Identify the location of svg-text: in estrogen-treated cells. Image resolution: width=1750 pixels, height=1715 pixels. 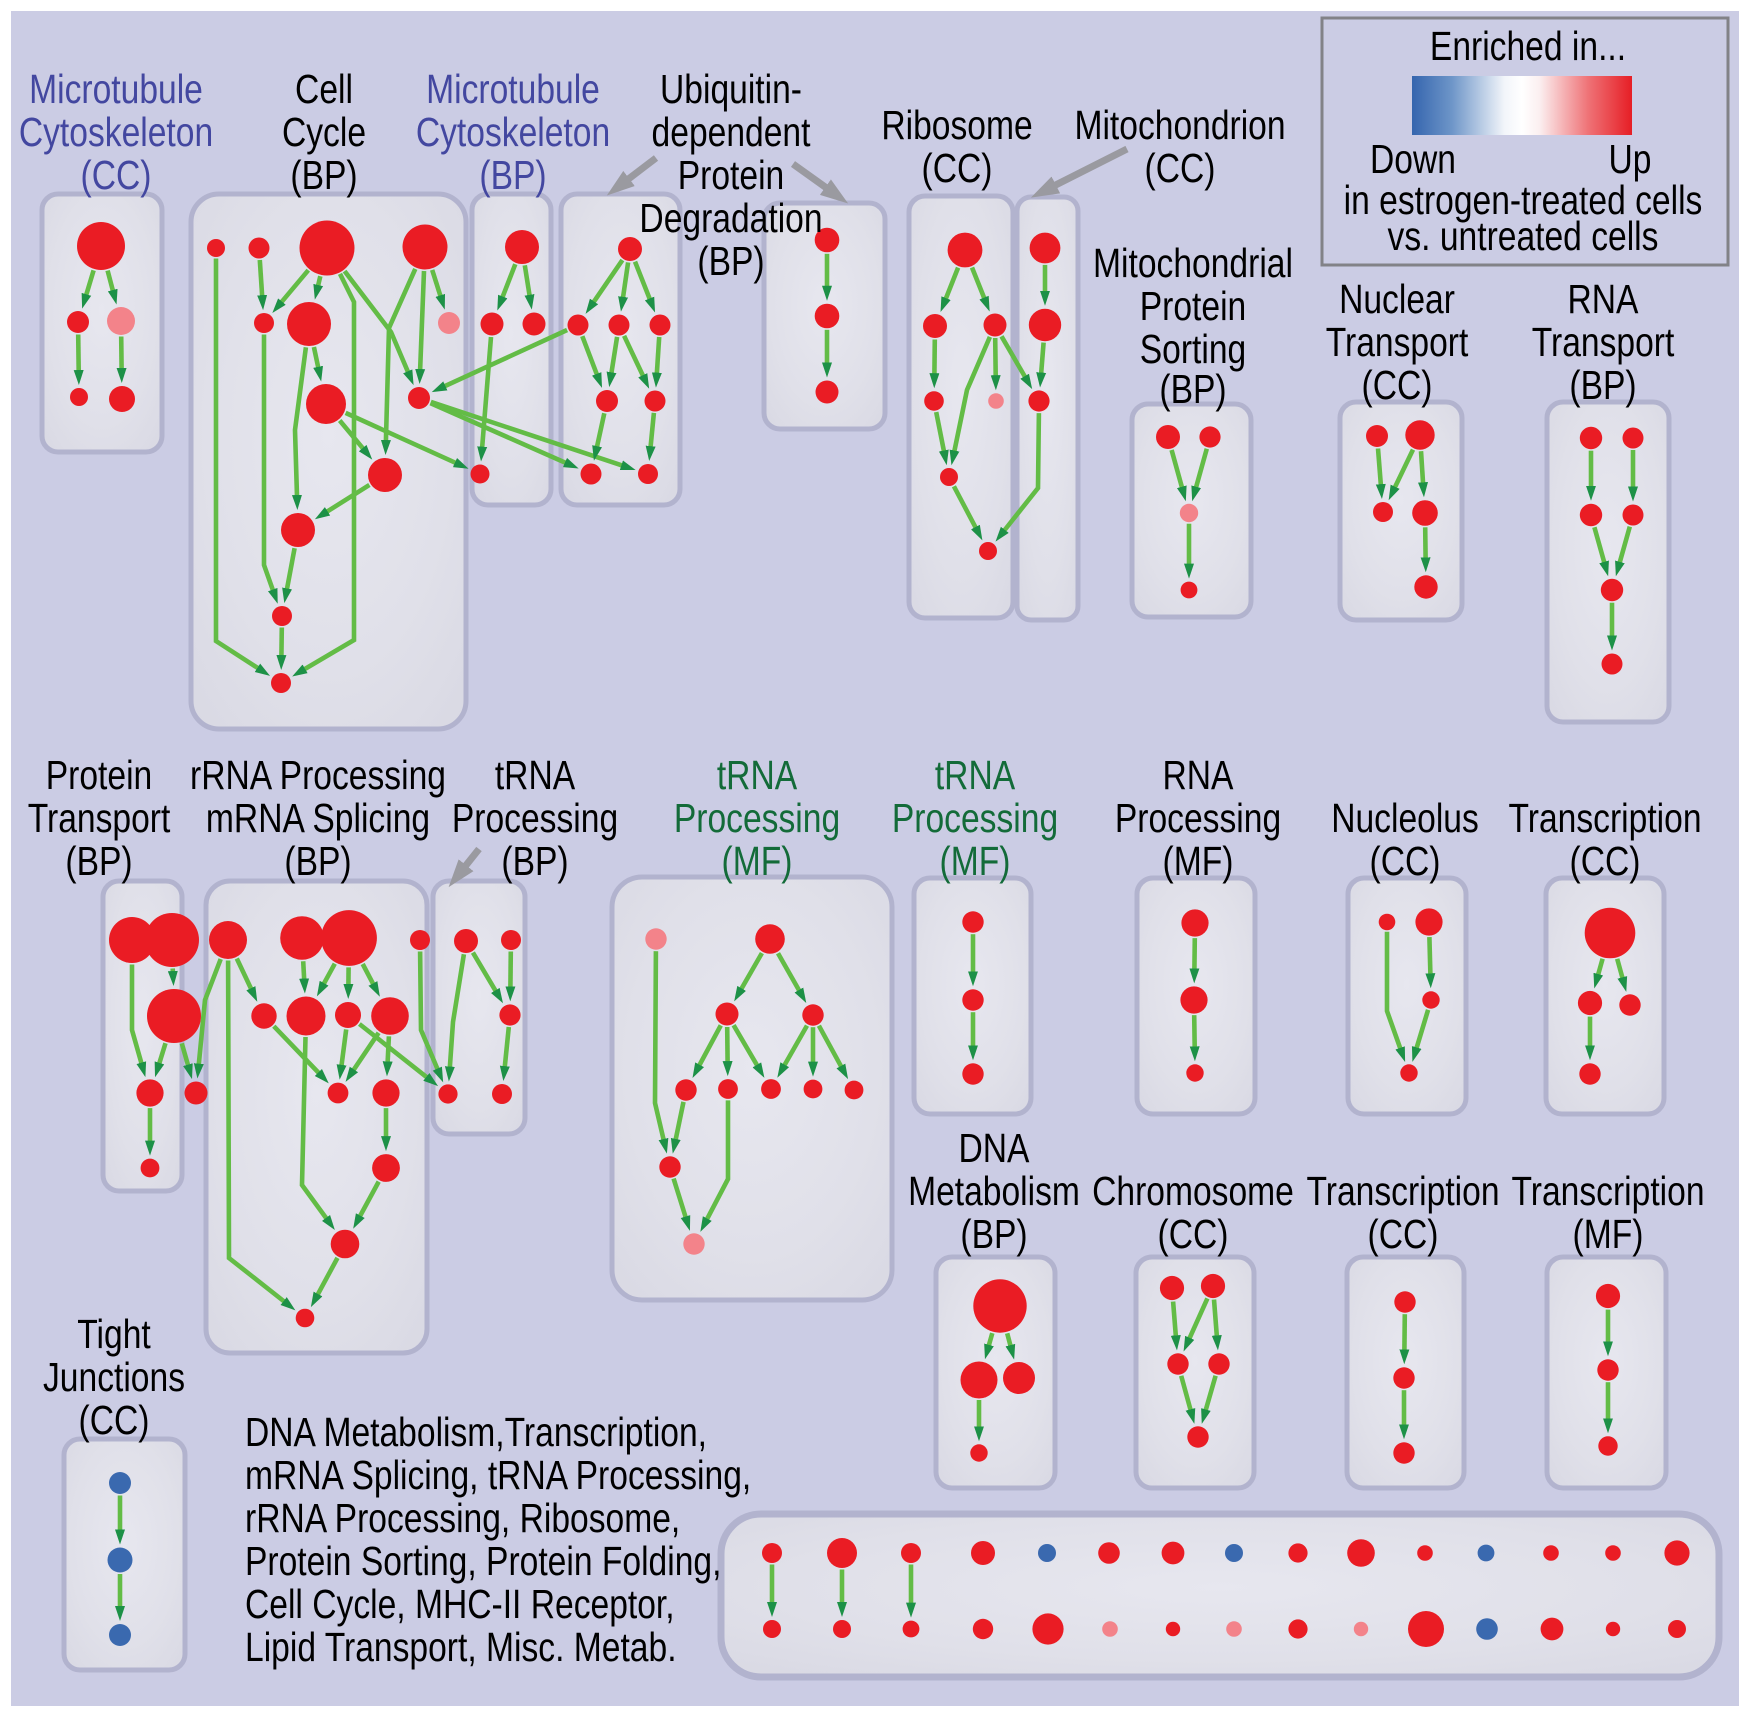
(1523, 200).